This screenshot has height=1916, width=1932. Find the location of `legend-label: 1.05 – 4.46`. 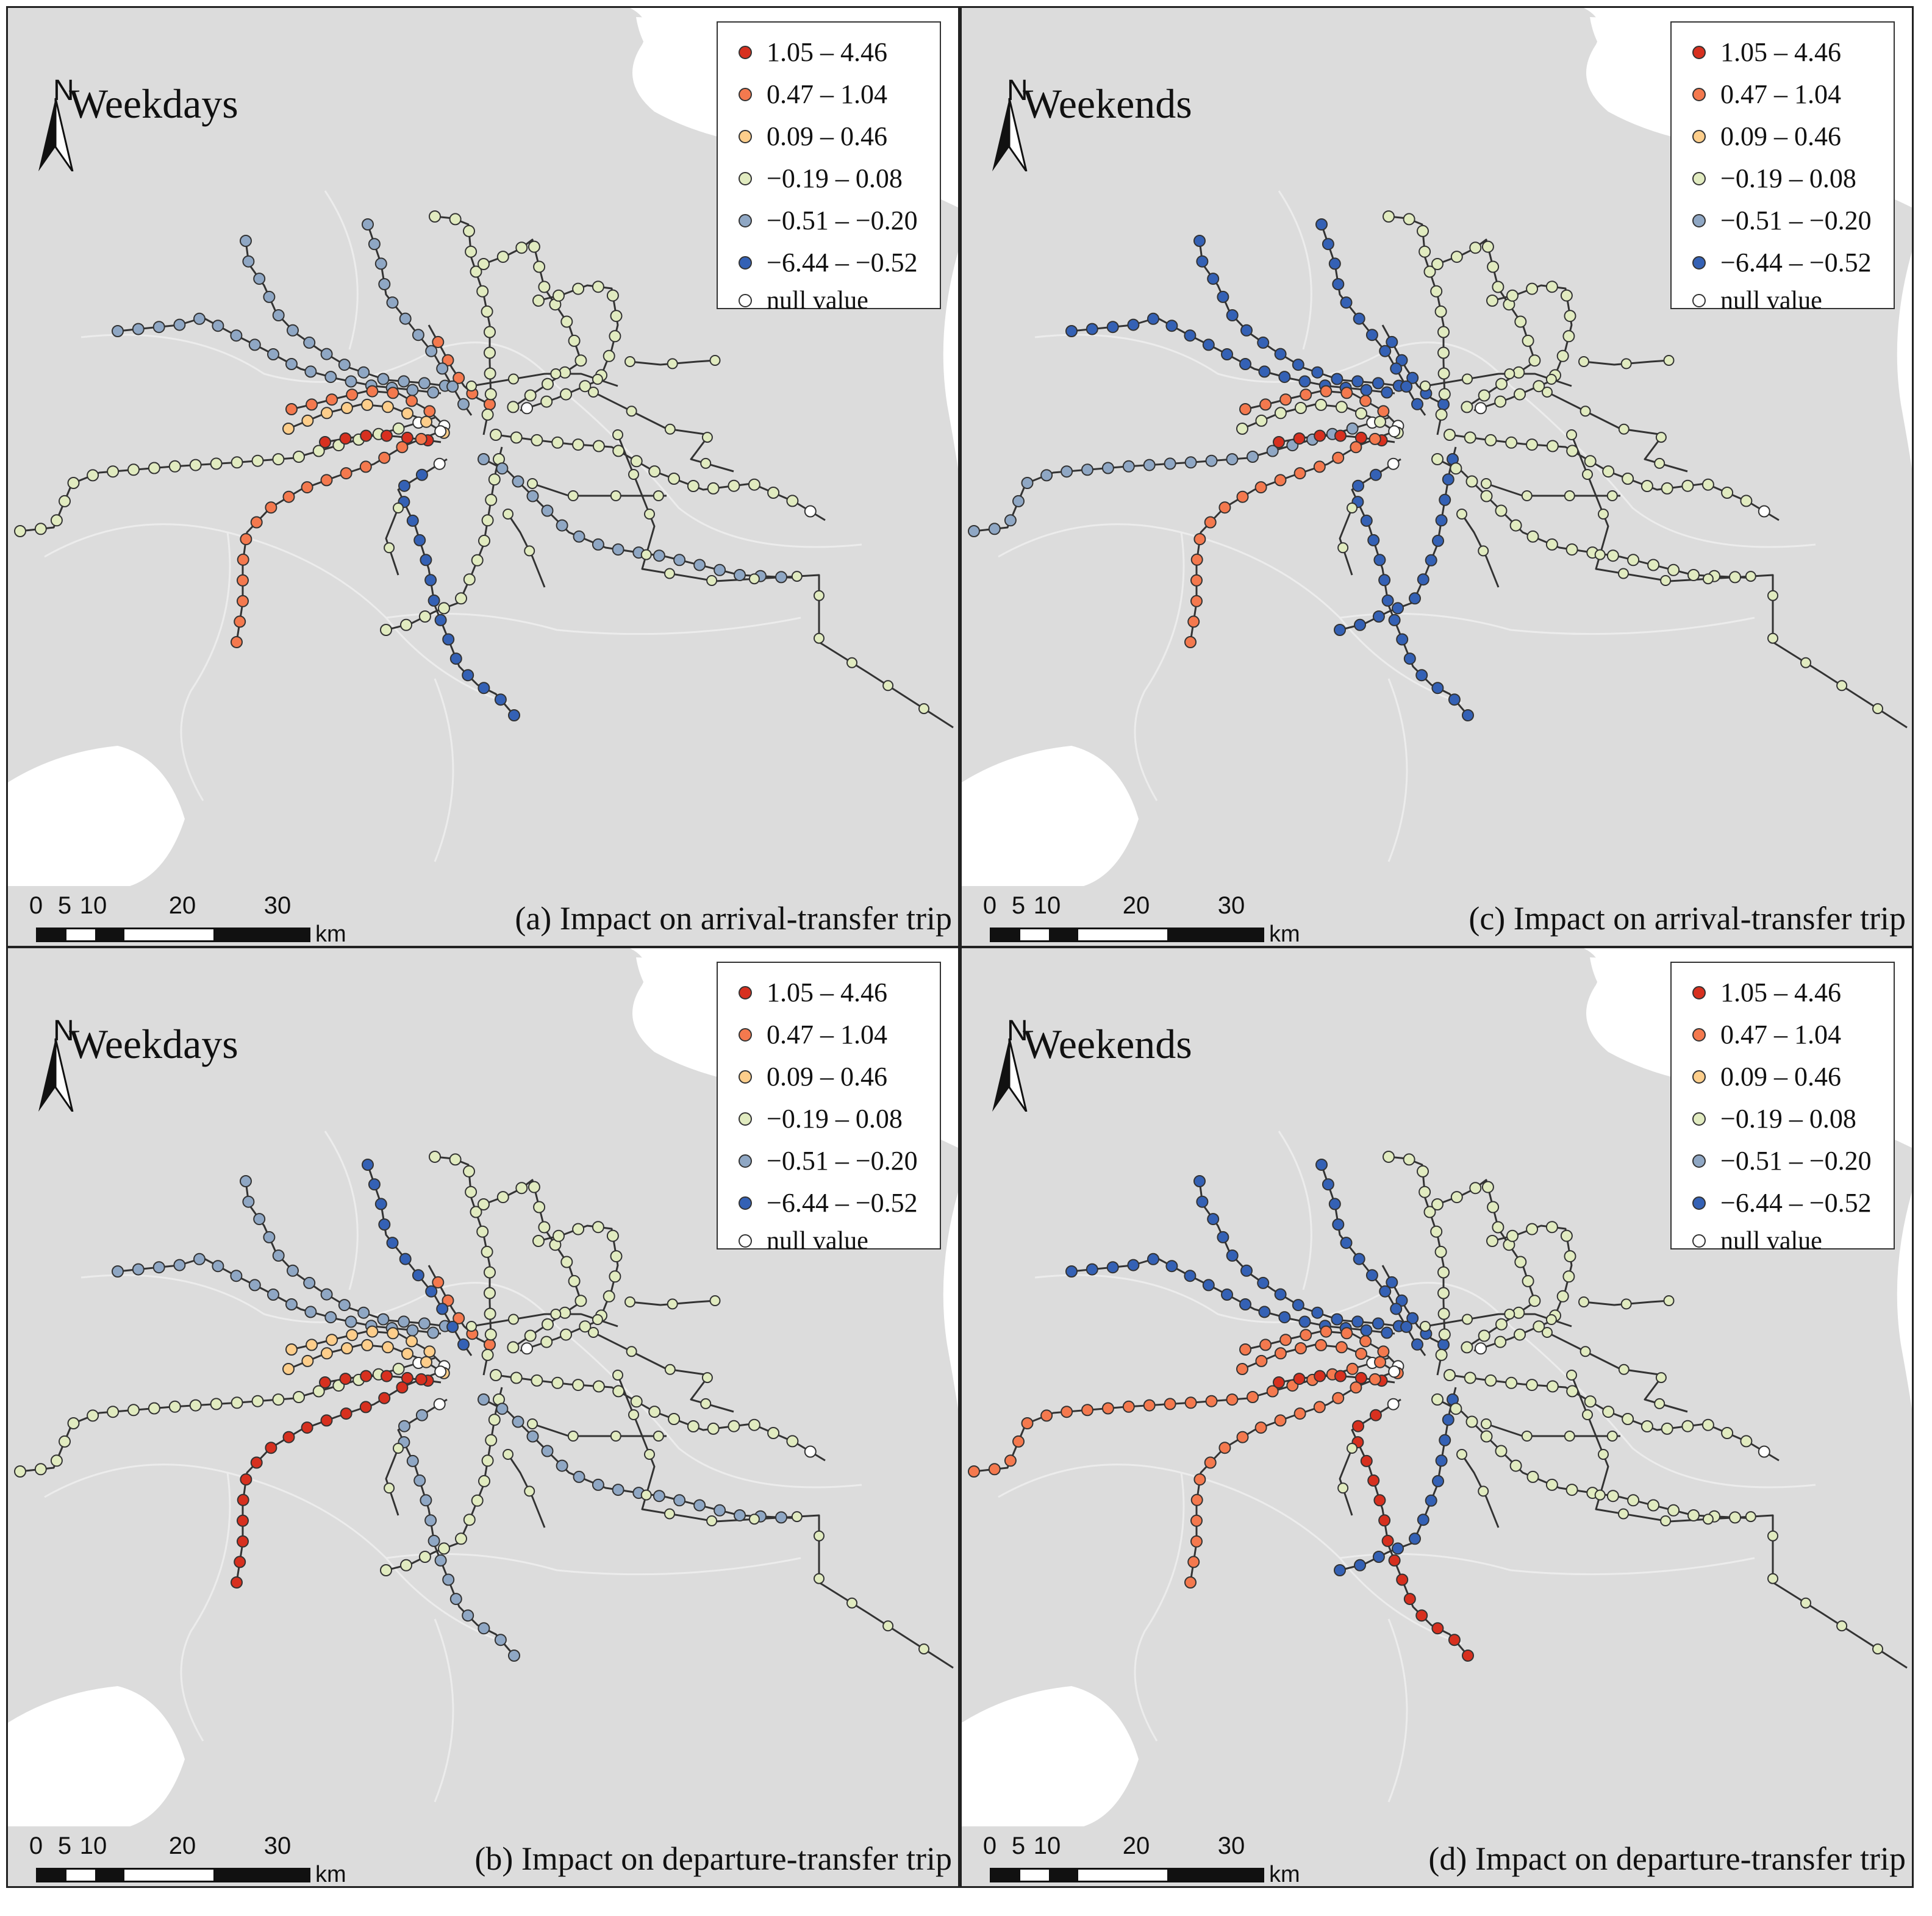

legend-label: 1.05 – 4.46 is located at coordinates (1780, 992).